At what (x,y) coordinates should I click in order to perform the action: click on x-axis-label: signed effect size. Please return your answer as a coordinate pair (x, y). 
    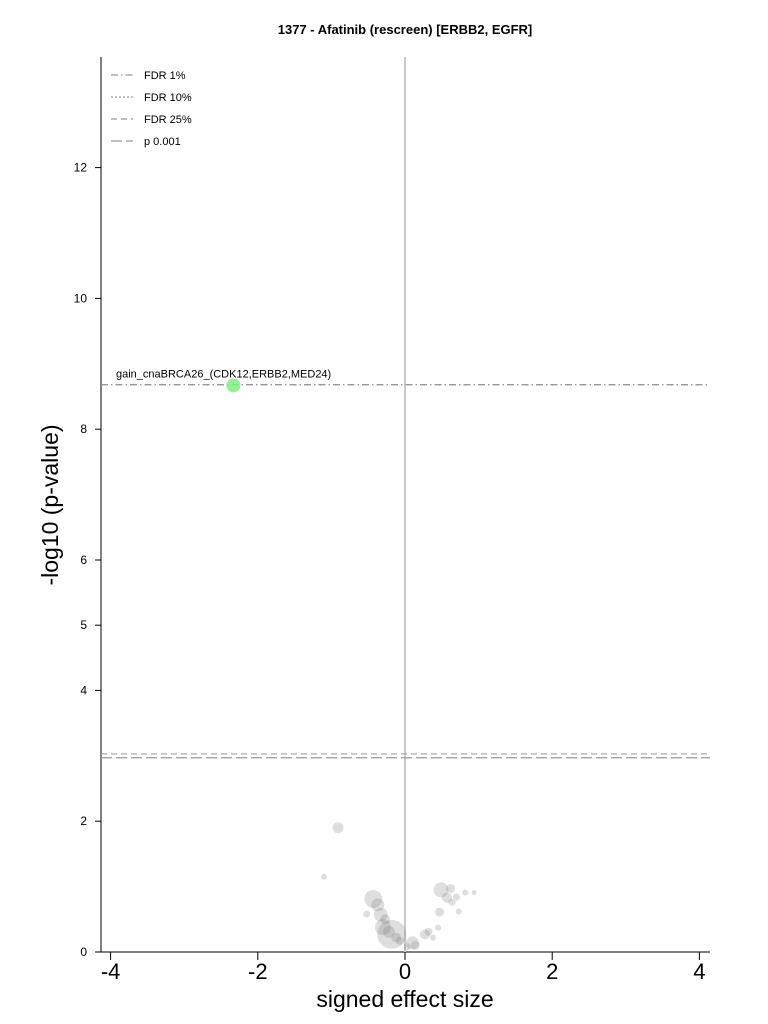
    Looking at the image, I should click on (404, 999).